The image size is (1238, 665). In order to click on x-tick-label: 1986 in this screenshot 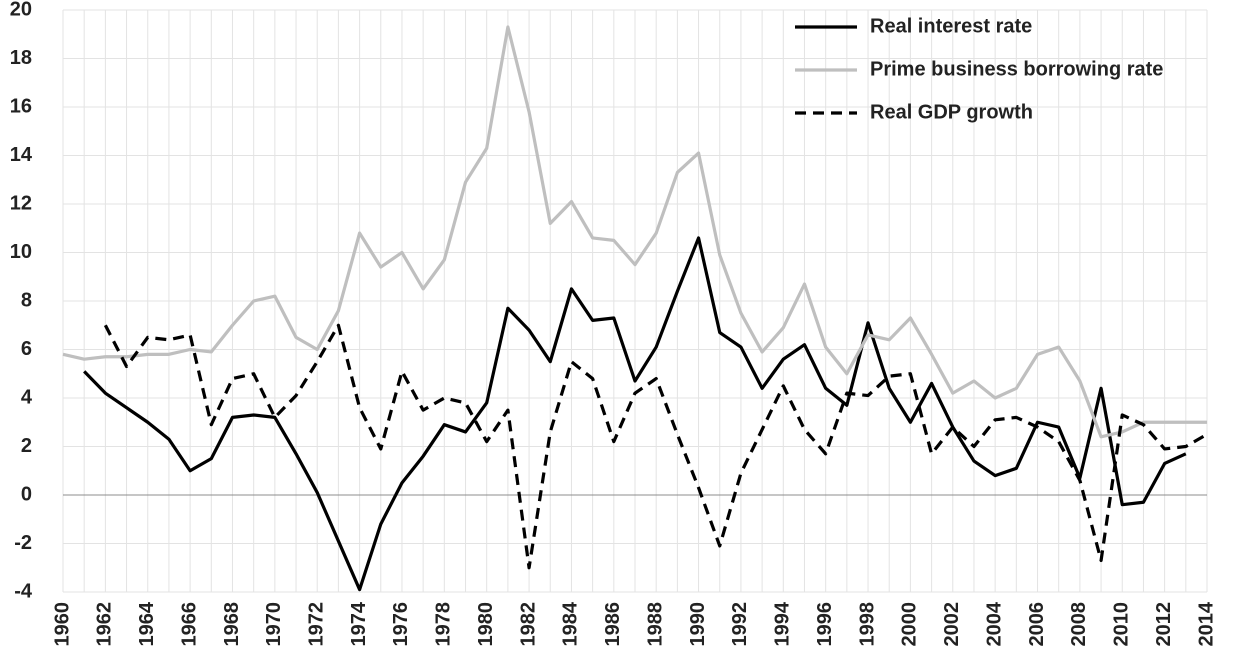, I will do `click(613, 624)`.